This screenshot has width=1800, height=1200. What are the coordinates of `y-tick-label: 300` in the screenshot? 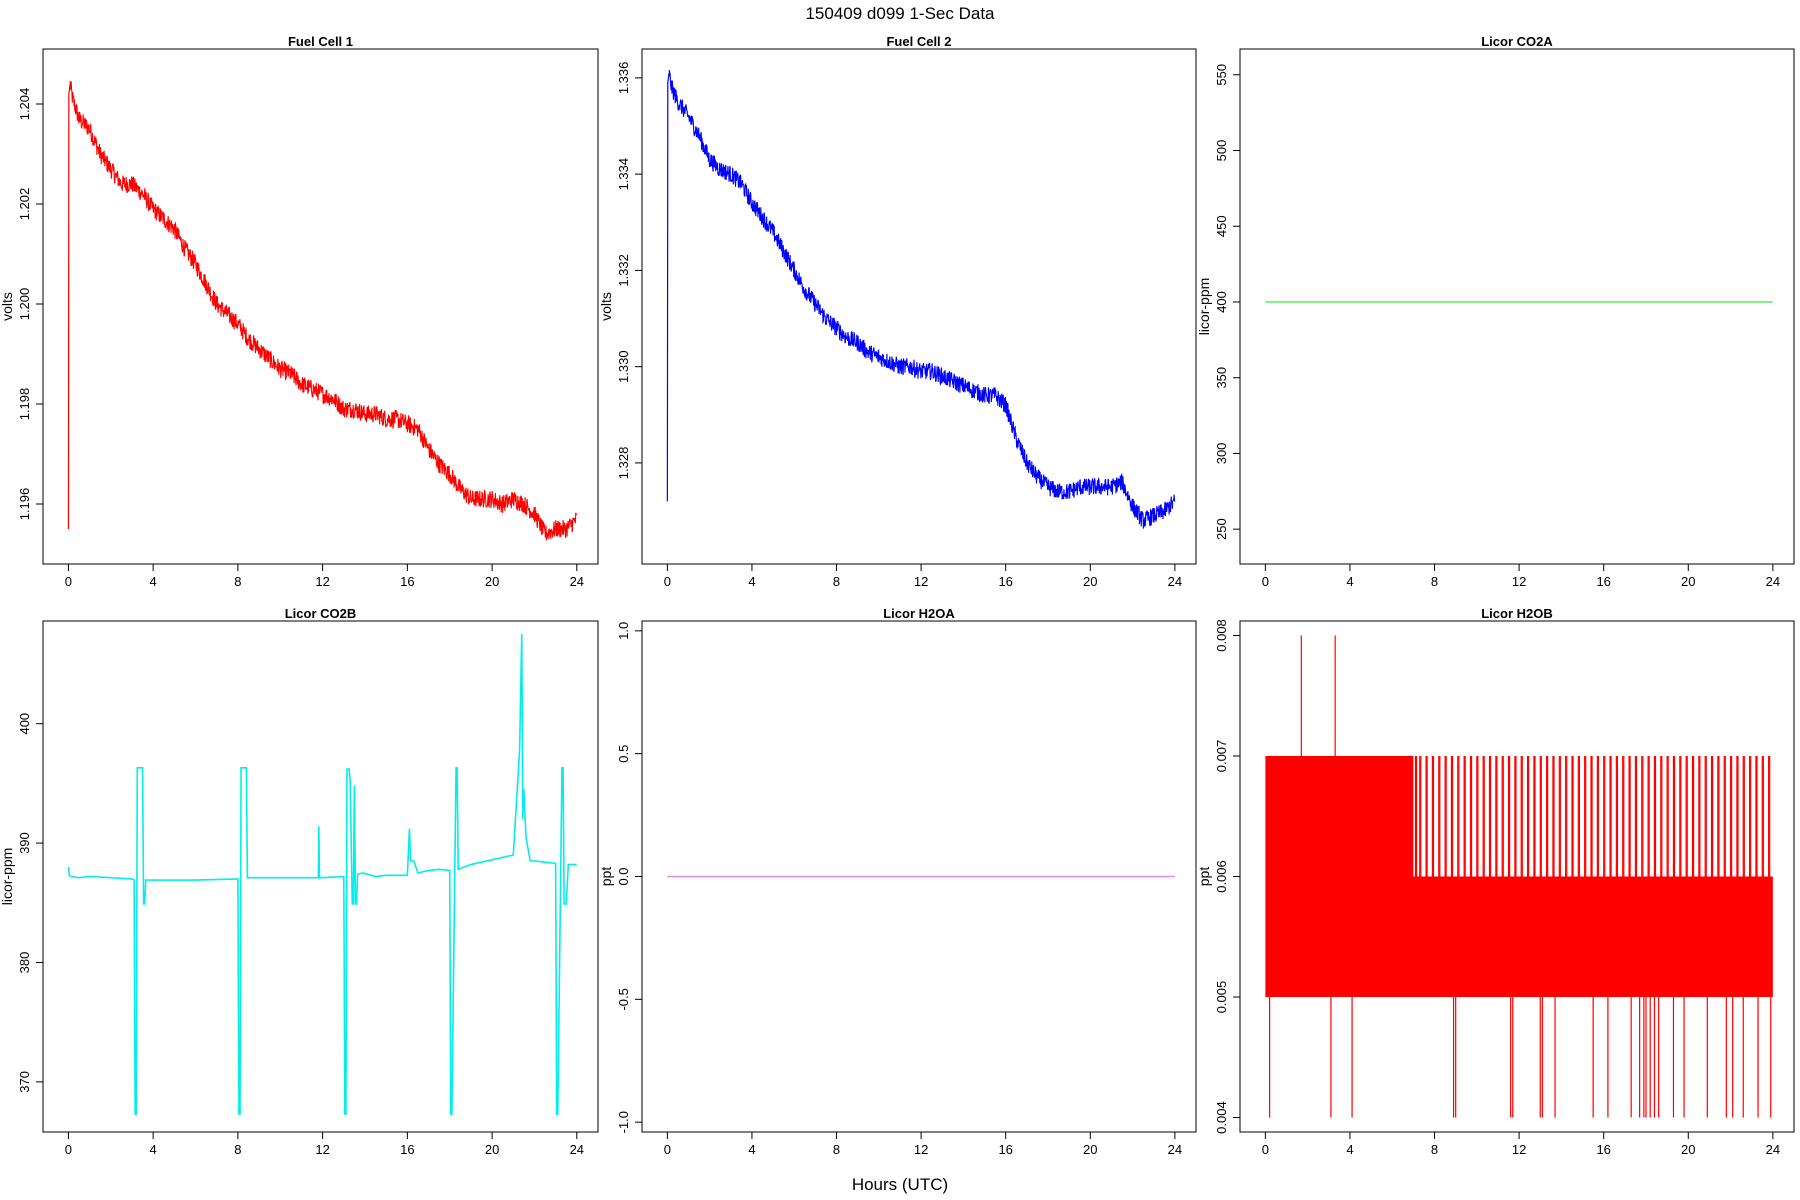 It's located at (1221, 454).